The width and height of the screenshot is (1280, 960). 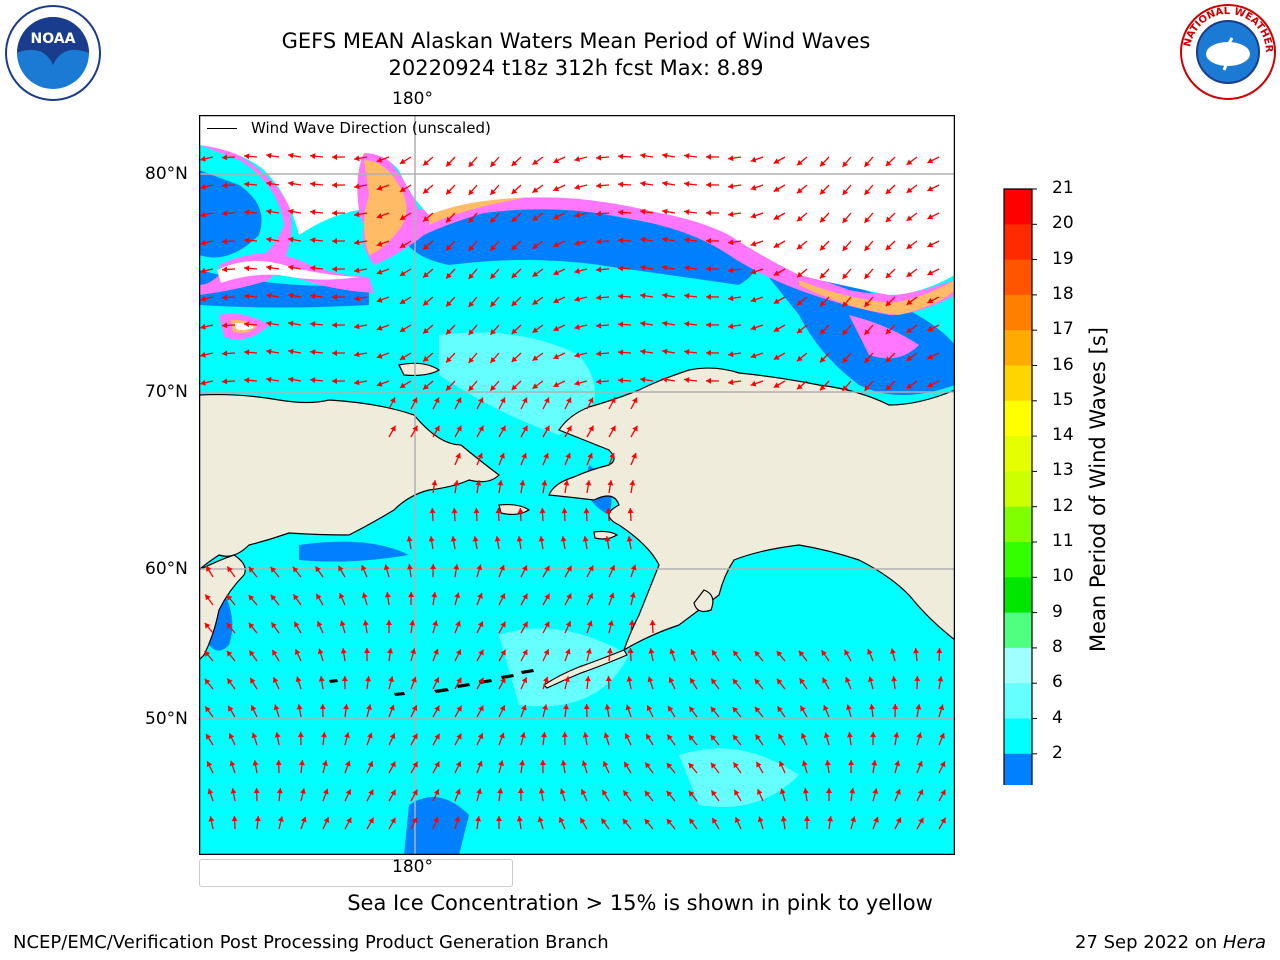 I want to click on colorbar-tick-label: 18, so click(x=1063, y=293).